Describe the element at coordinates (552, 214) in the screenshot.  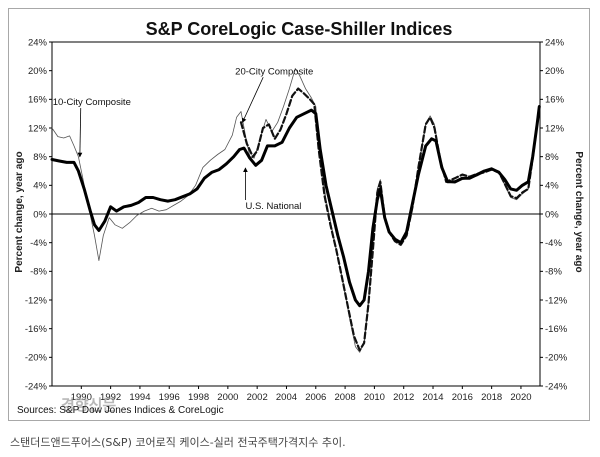
I see `y-tick-label-right: 0%` at that location.